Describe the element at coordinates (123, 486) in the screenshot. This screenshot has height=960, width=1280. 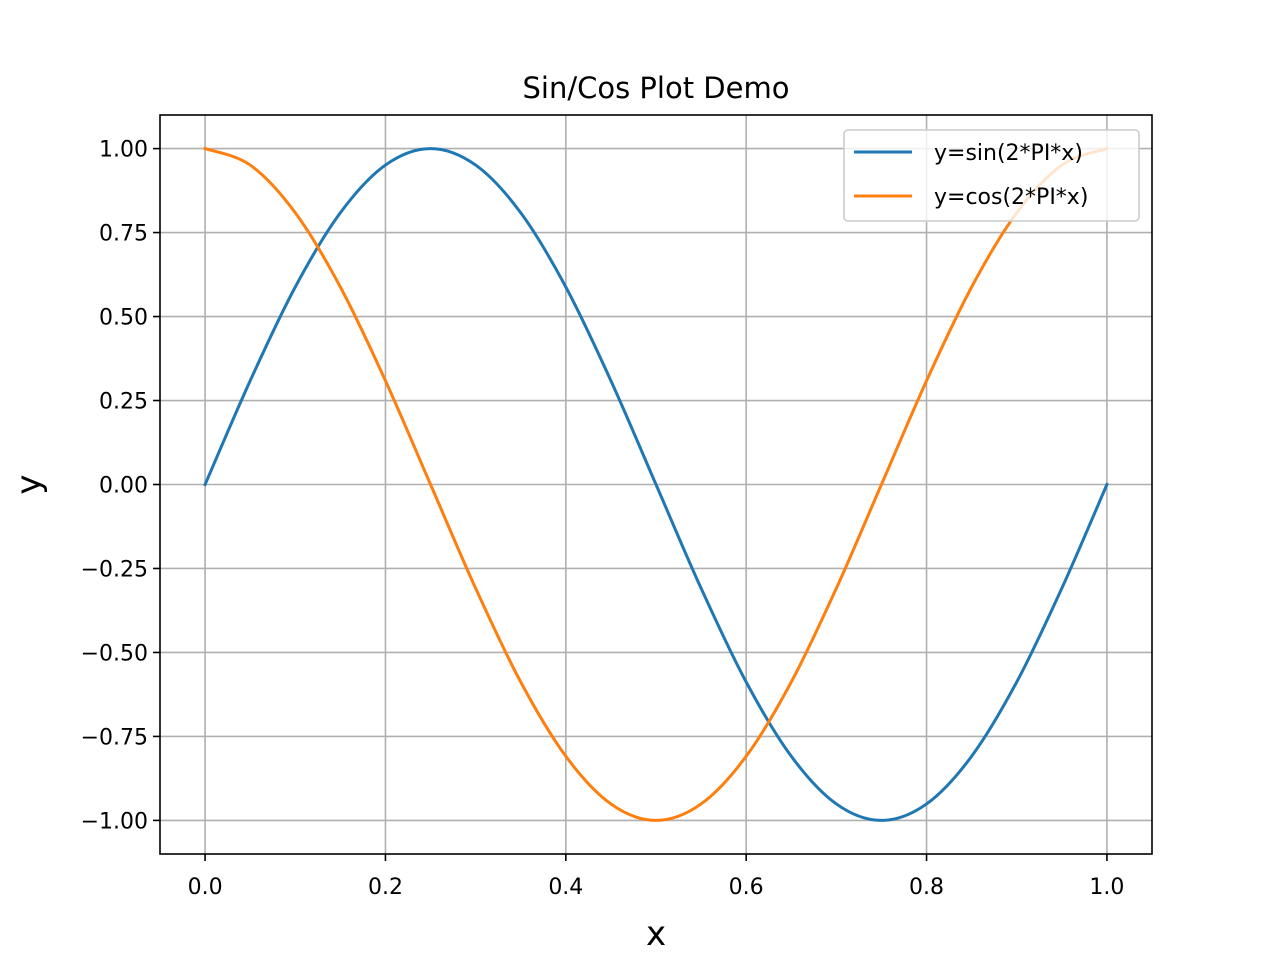
I see `y-tick-label: 0.00` at that location.